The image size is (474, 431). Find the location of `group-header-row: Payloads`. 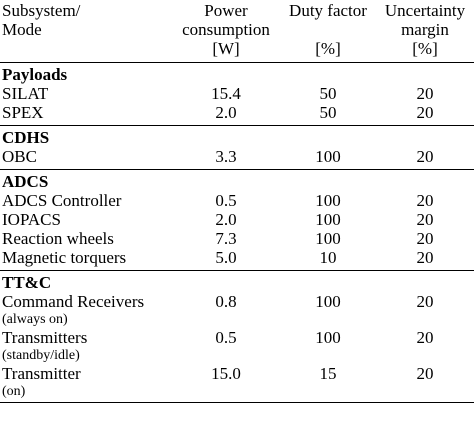

group-header-row: Payloads is located at coordinates (237, 74).